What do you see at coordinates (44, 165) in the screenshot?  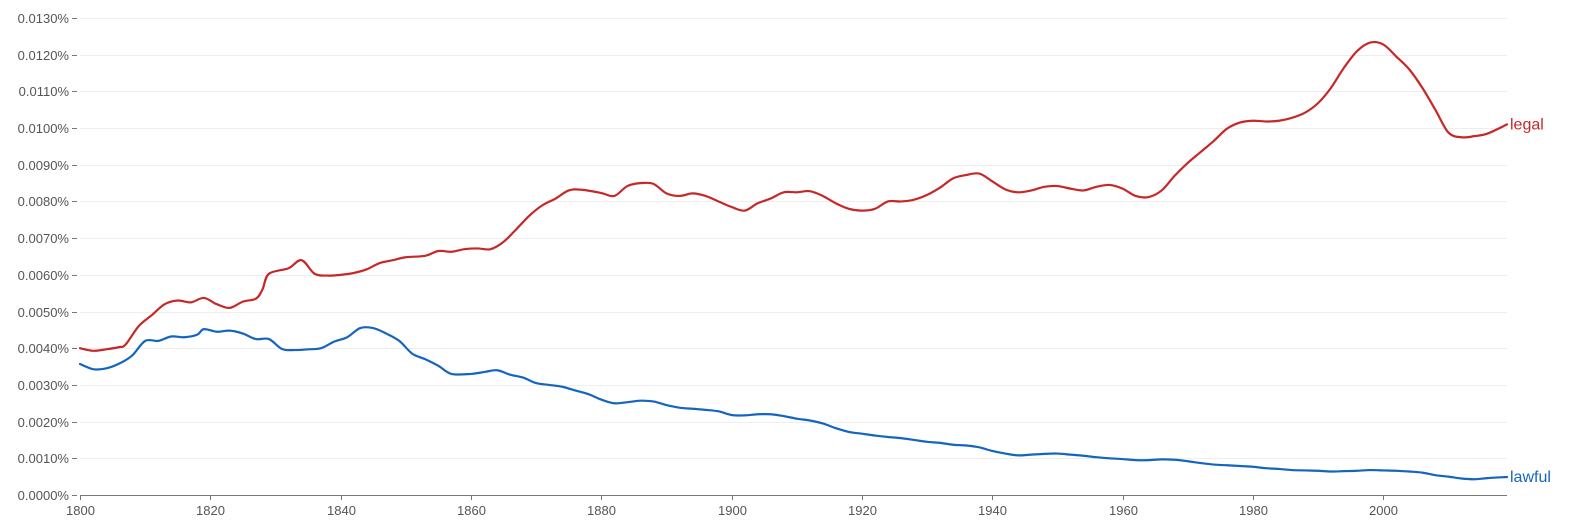 I see `y-tick-label: 0.0090%` at bounding box center [44, 165].